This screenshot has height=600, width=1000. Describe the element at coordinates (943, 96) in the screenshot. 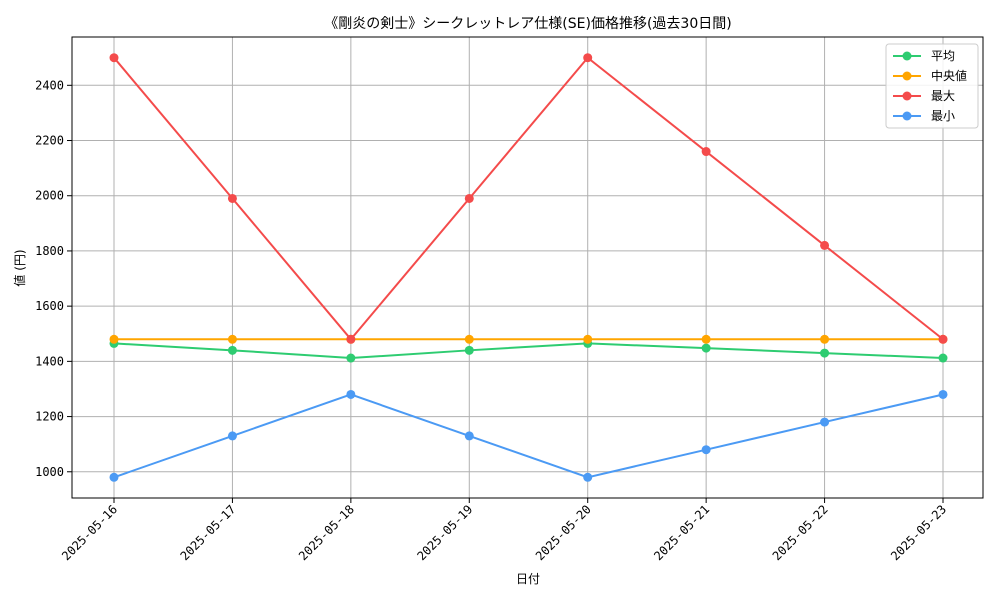

I see `legend-label: 最大` at that location.